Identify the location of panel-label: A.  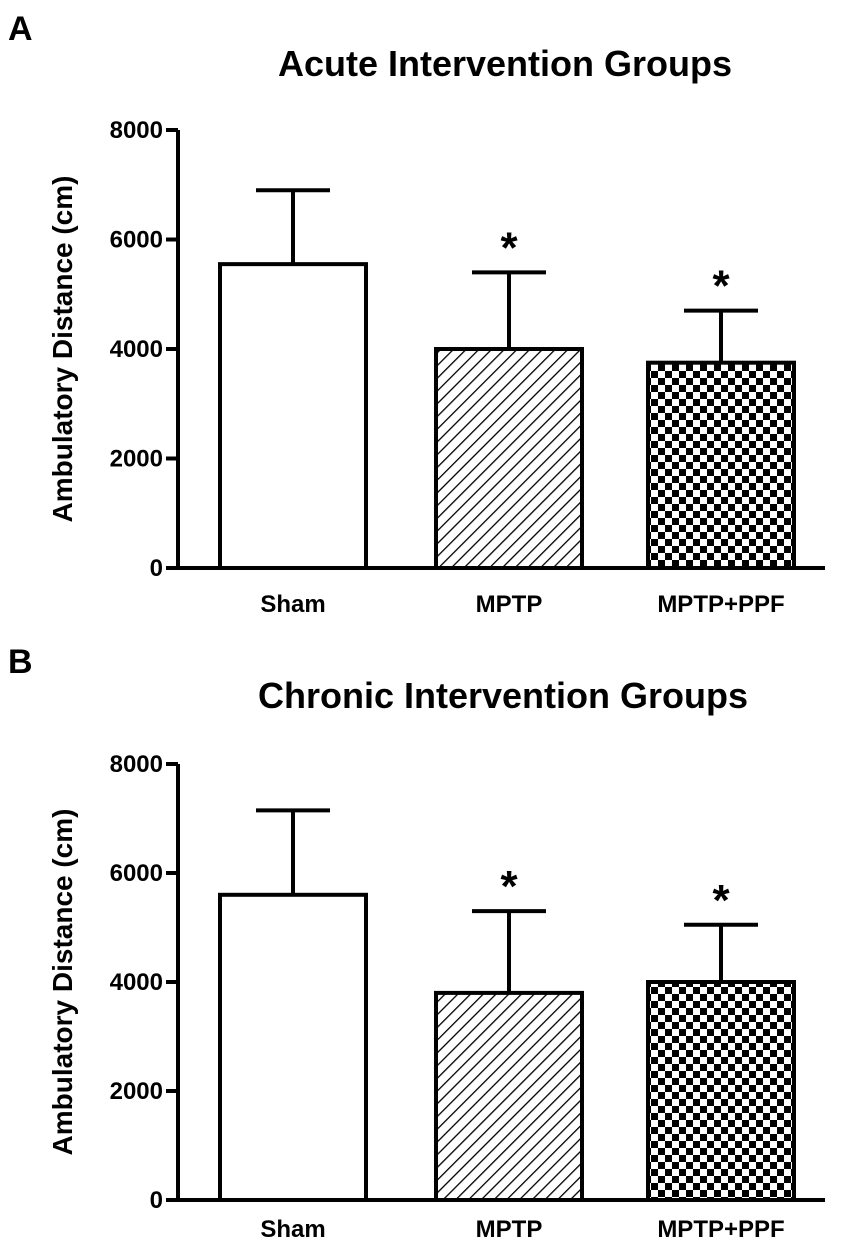
(20, 29).